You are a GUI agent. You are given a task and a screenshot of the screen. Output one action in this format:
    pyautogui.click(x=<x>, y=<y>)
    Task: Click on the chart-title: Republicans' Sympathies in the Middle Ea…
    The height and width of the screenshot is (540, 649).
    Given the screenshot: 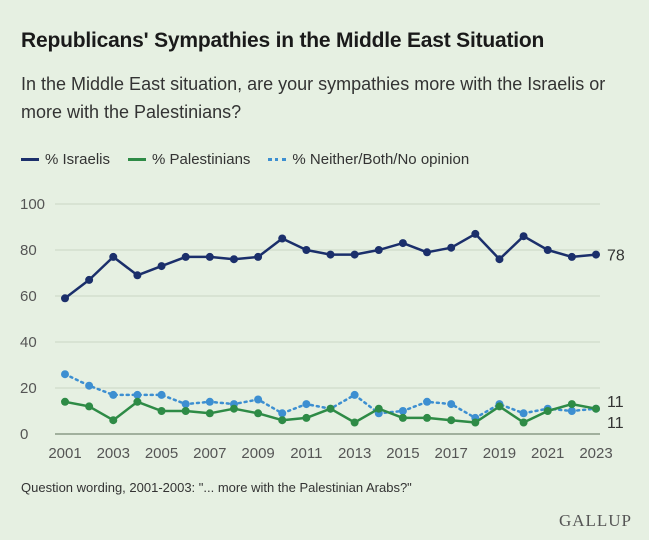 What is the action you would take?
    pyautogui.click(x=283, y=40)
    